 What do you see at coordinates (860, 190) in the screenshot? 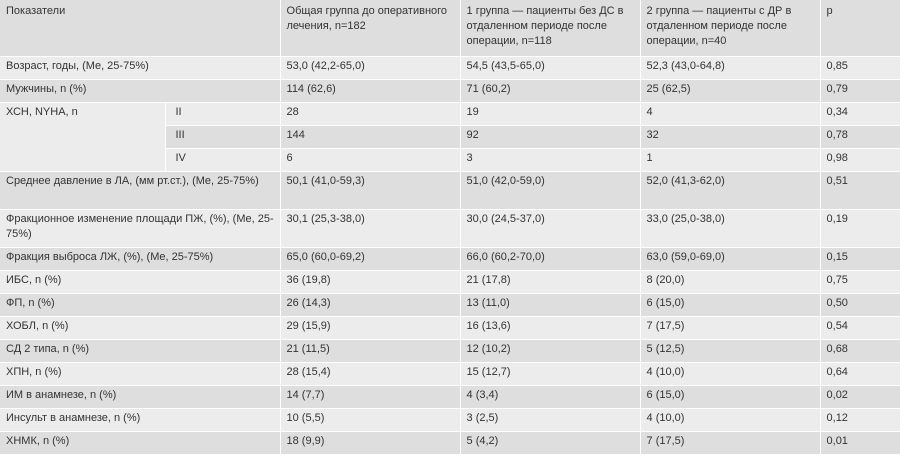
I see `cell-p: 0,51` at bounding box center [860, 190].